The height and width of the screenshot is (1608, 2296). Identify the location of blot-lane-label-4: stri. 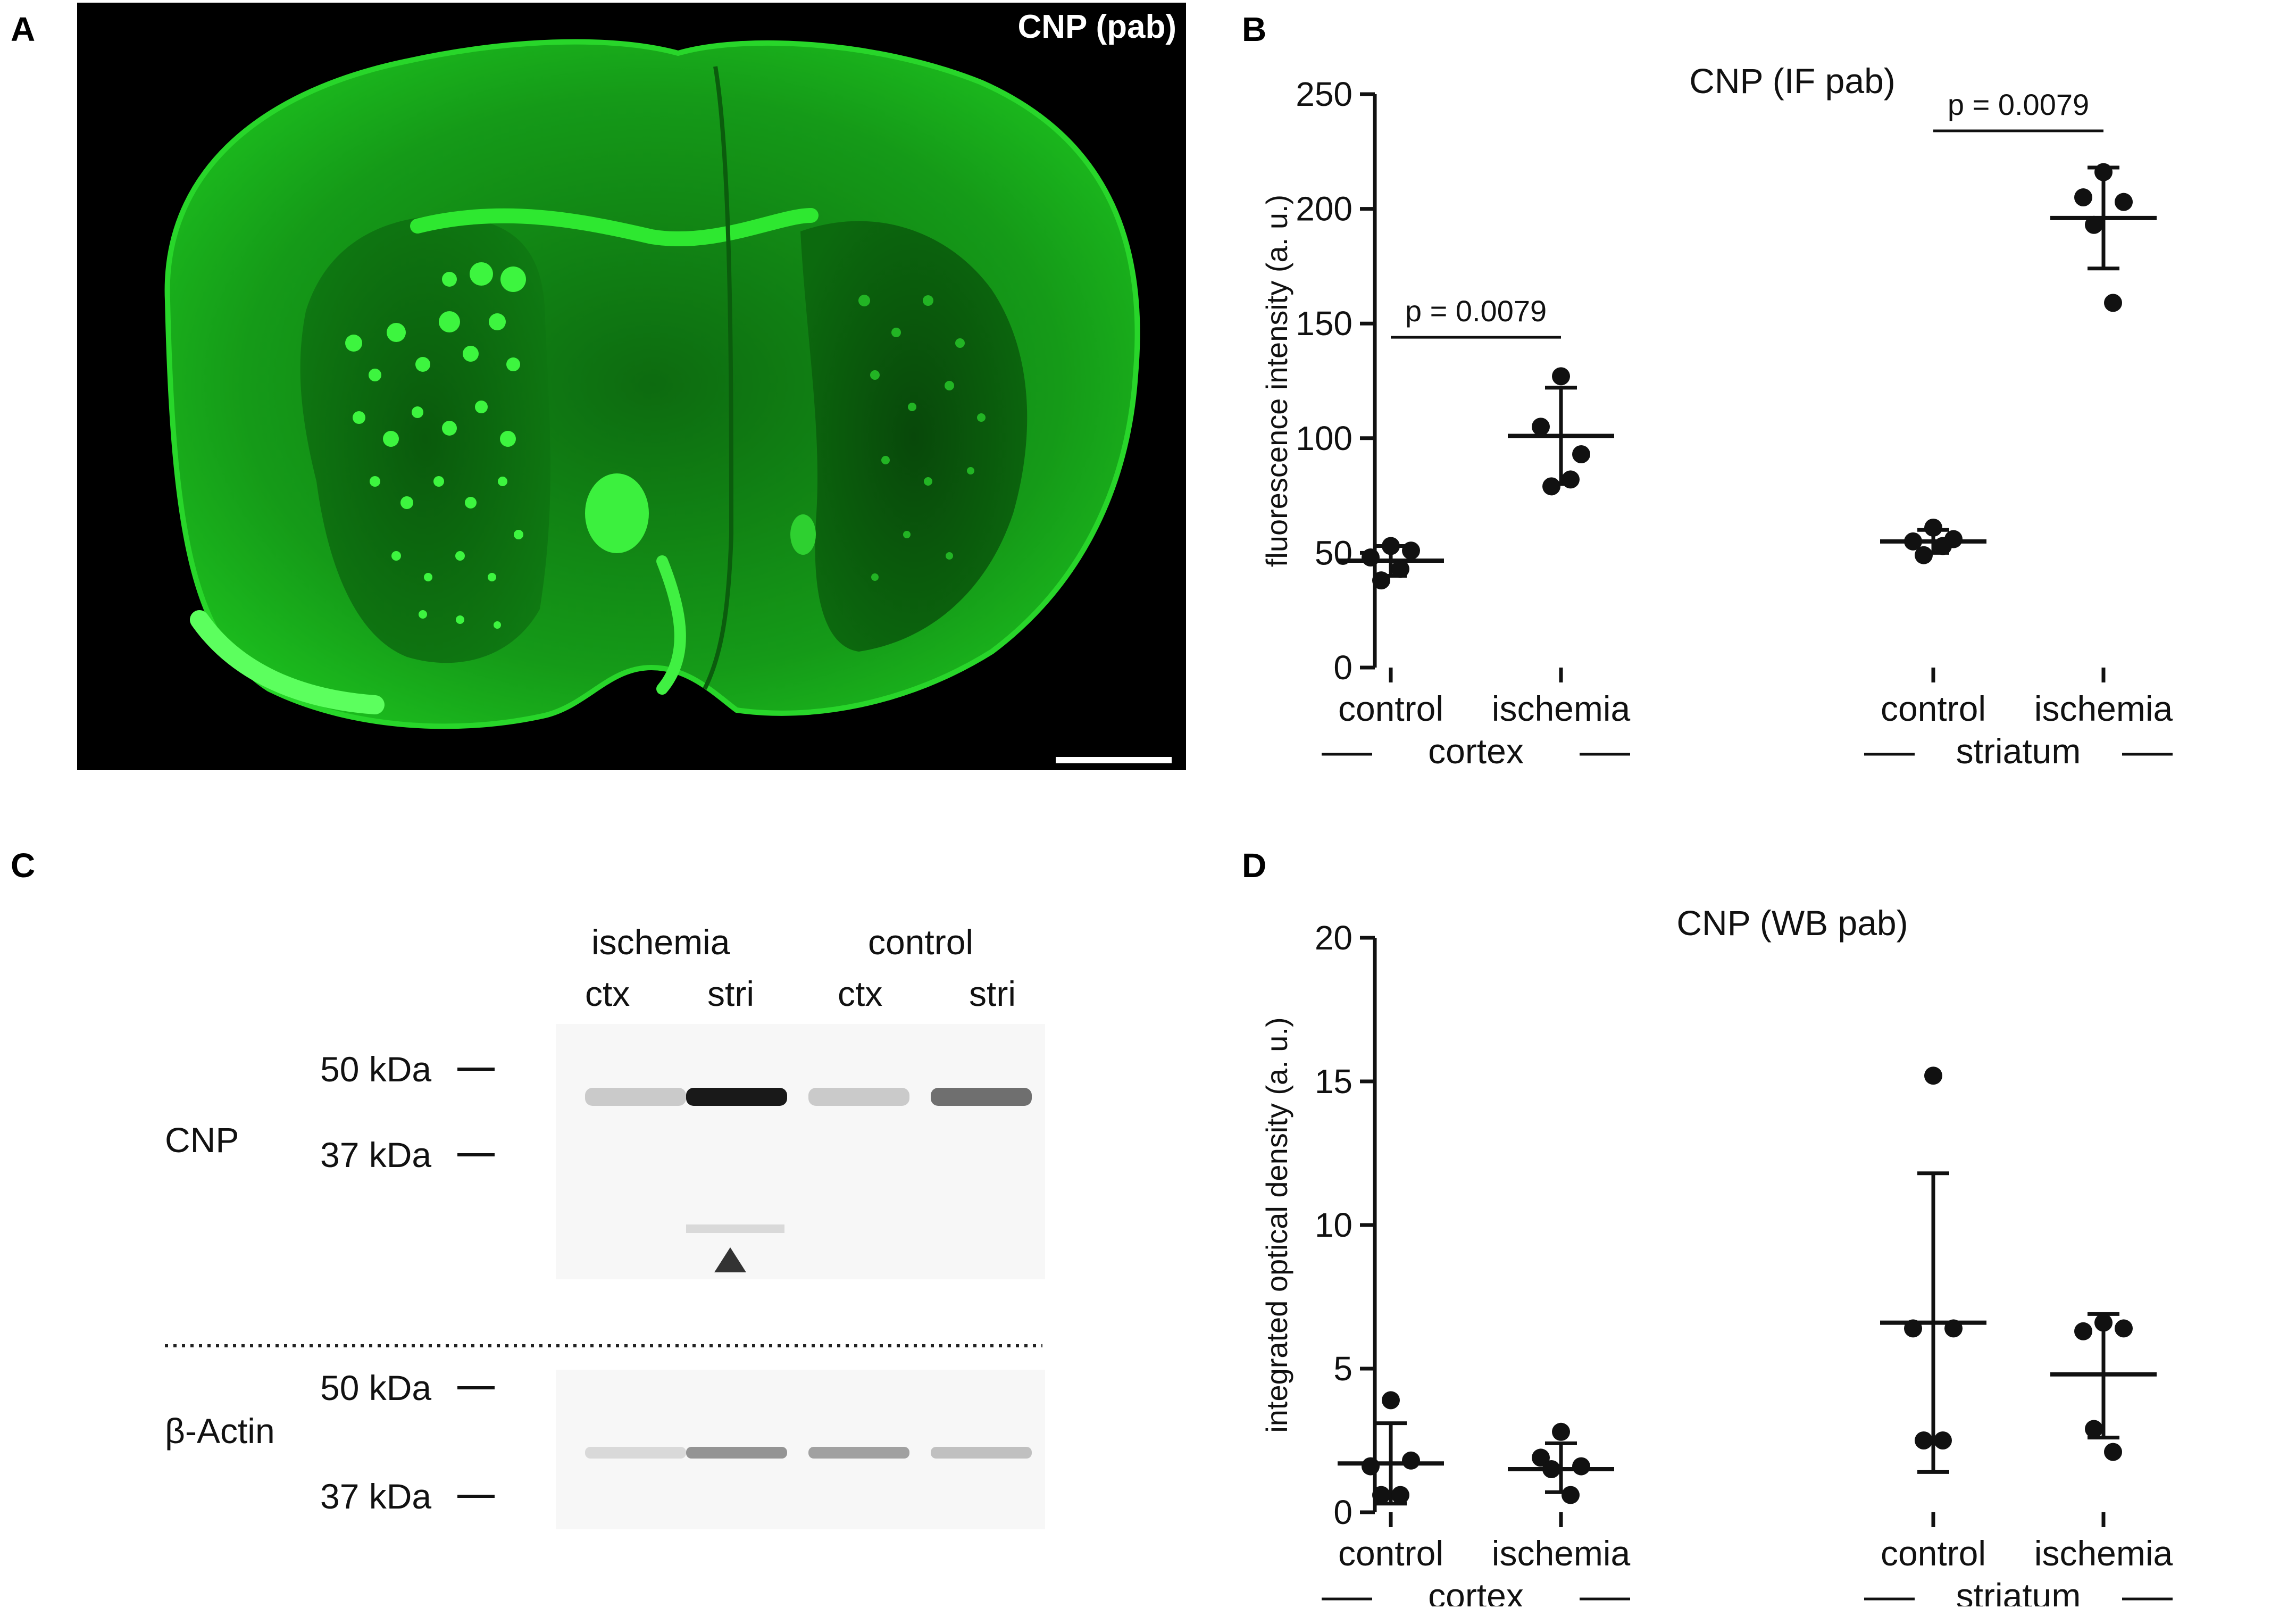
(992, 994).